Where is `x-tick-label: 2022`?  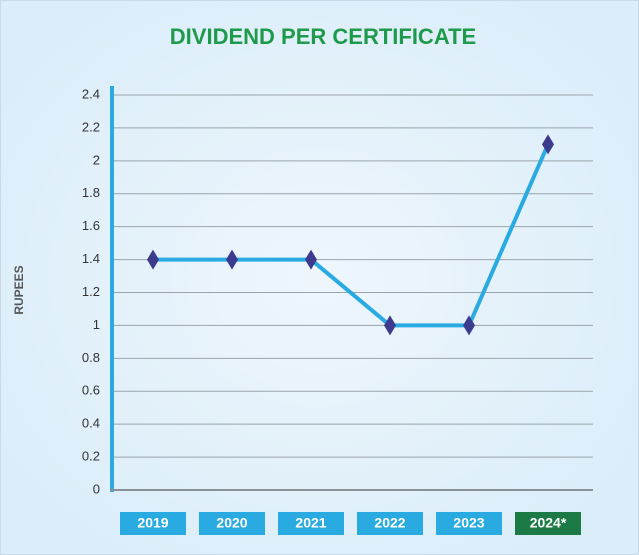 x-tick-label: 2022 is located at coordinates (389, 523).